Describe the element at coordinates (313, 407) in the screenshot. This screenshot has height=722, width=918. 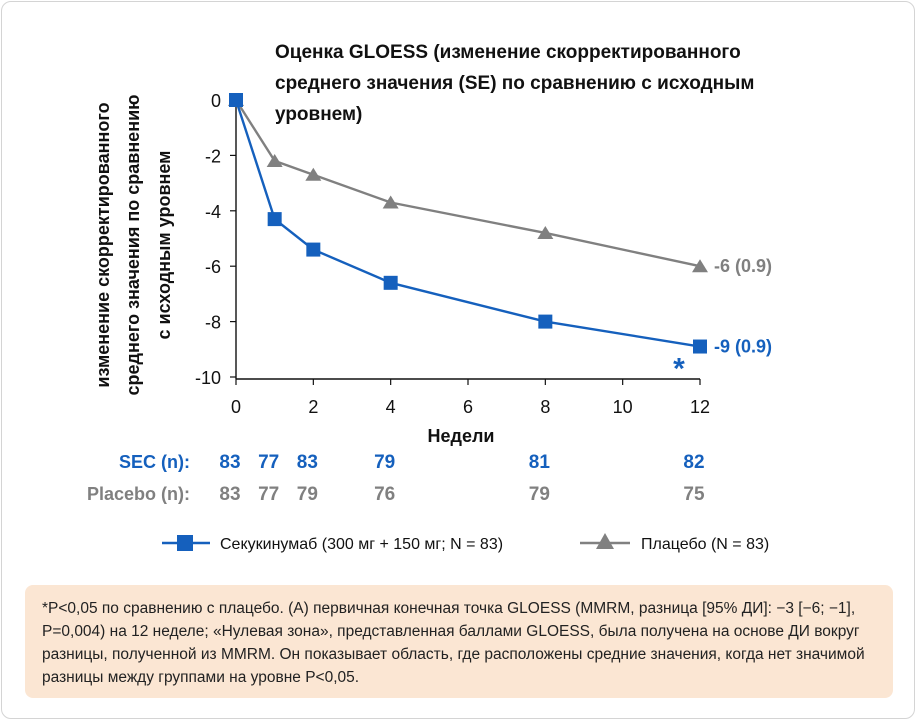
I see `x-tick-label: 2` at that location.